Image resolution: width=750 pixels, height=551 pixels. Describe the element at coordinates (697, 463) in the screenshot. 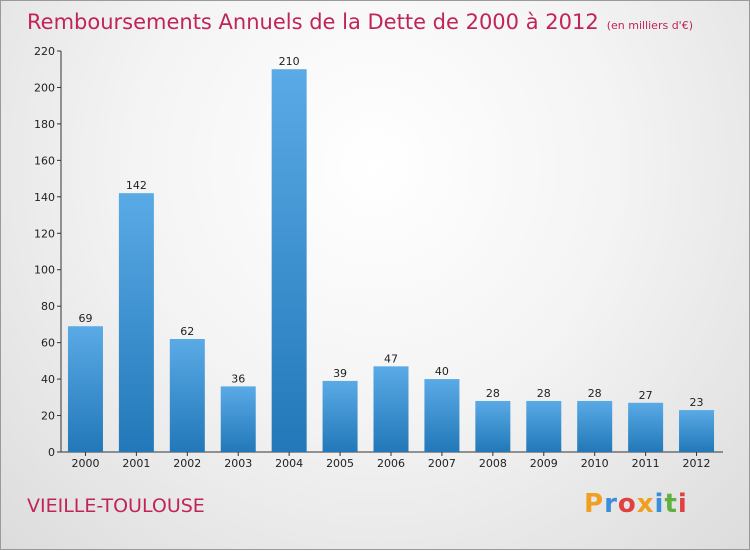

I see `x-tick-label: 2012` at that location.